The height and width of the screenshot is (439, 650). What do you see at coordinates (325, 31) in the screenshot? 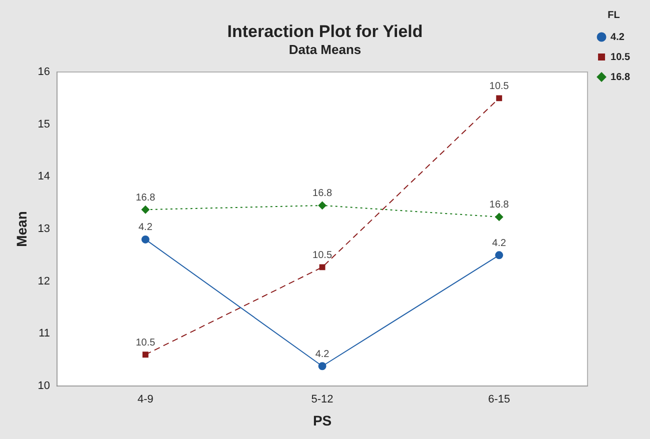
I see `chart-title: Interaction Plot for Yield` at bounding box center [325, 31].